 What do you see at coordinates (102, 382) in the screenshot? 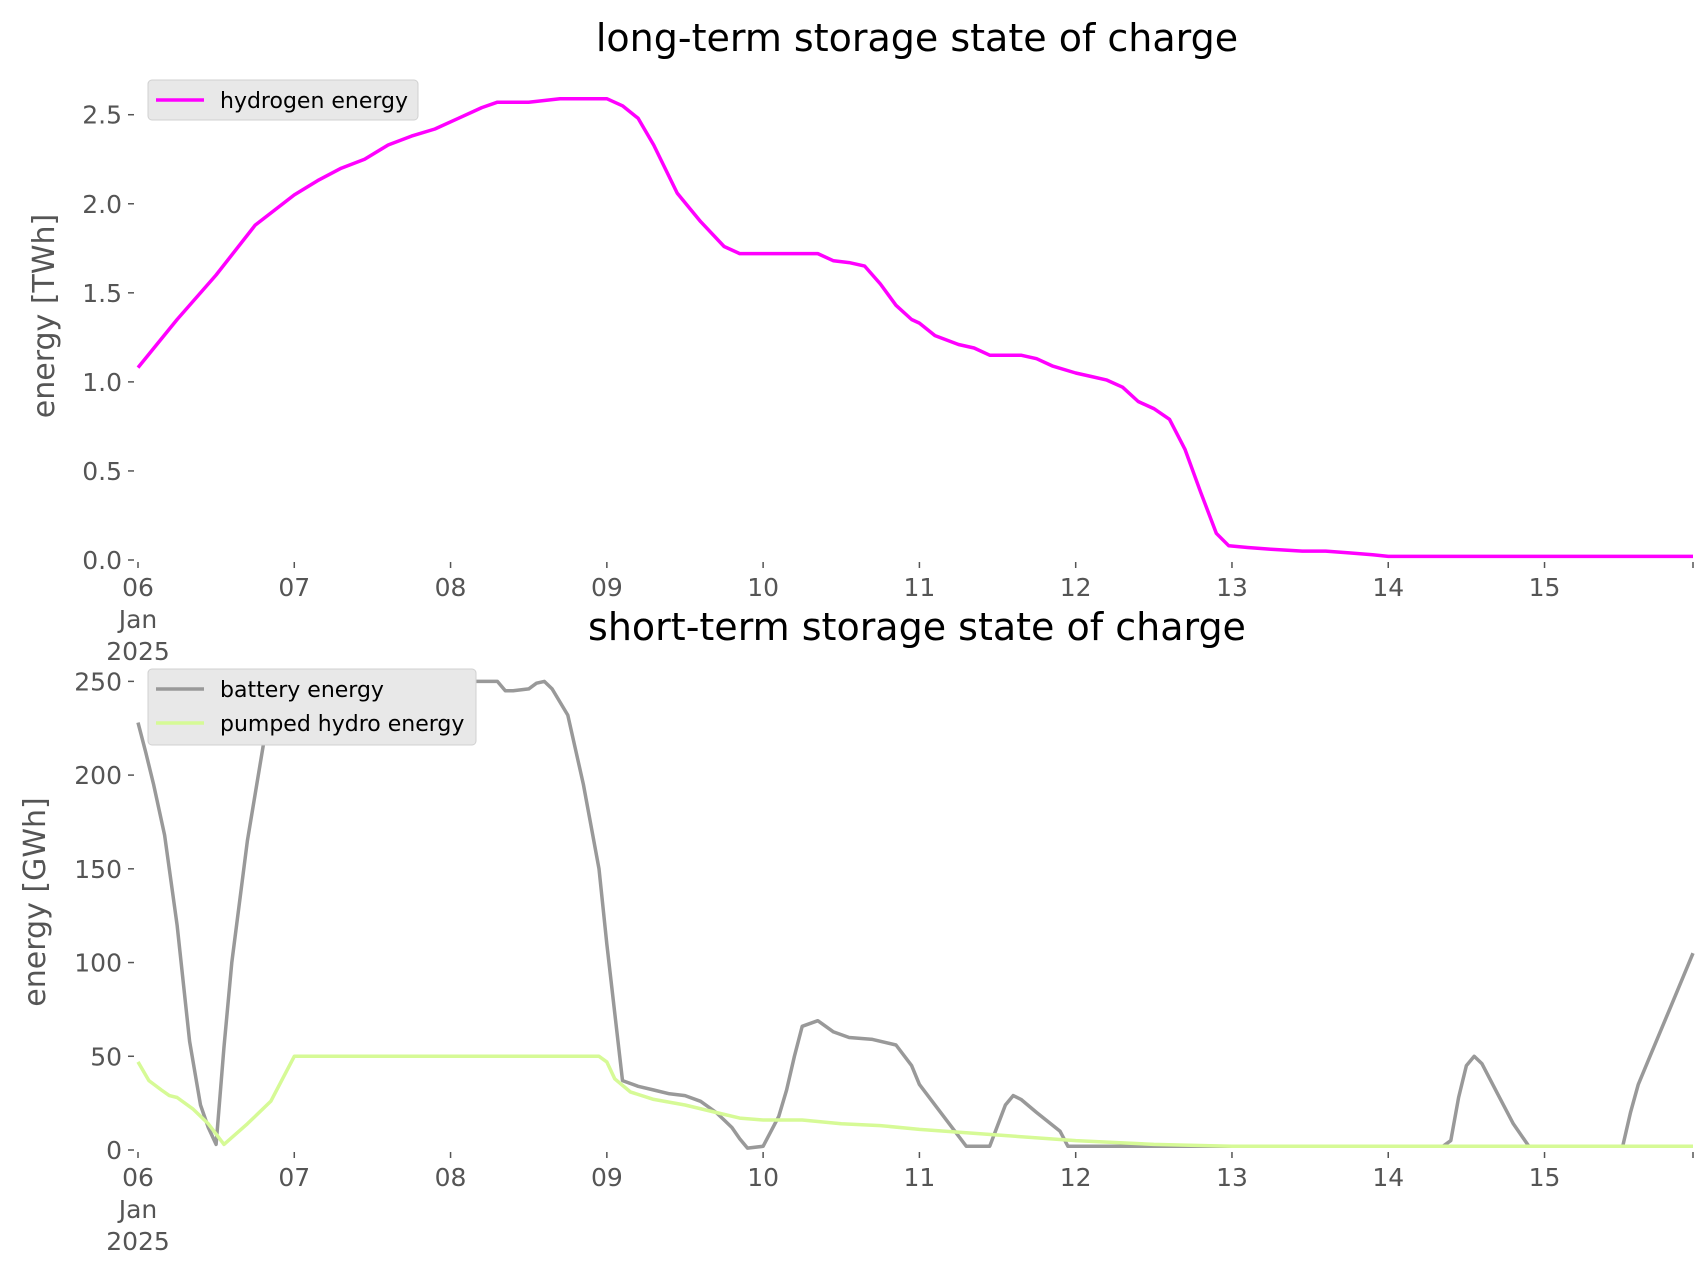
I see `y-tick-label: 1.0` at bounding box center [102, 382].